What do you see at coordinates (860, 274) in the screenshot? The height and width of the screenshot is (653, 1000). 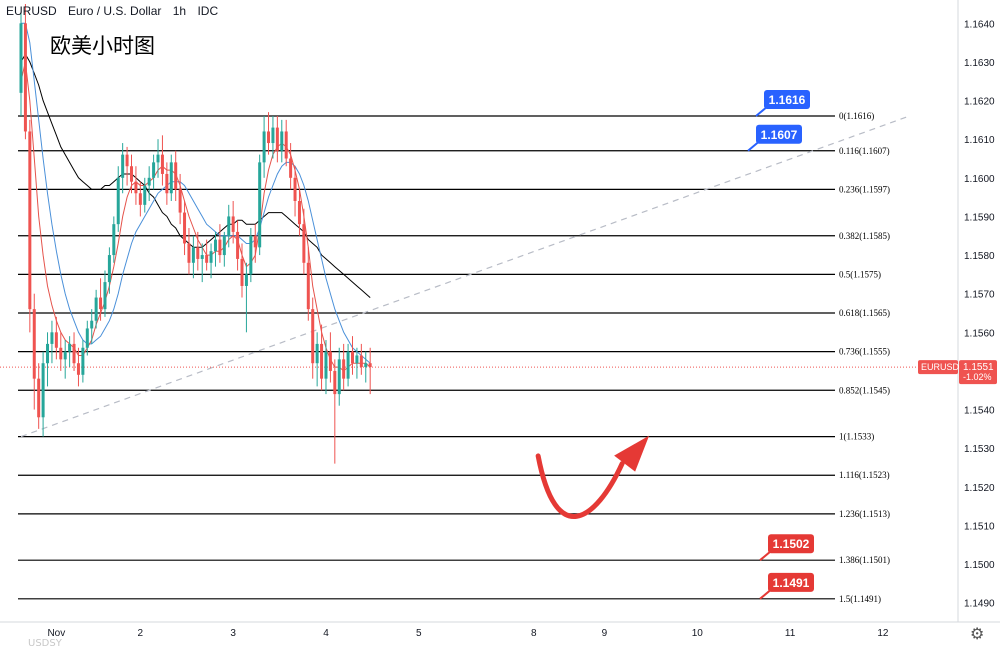 I see `fib-level-label: 0.5(1.1575)` at bounding box center [860, 274].